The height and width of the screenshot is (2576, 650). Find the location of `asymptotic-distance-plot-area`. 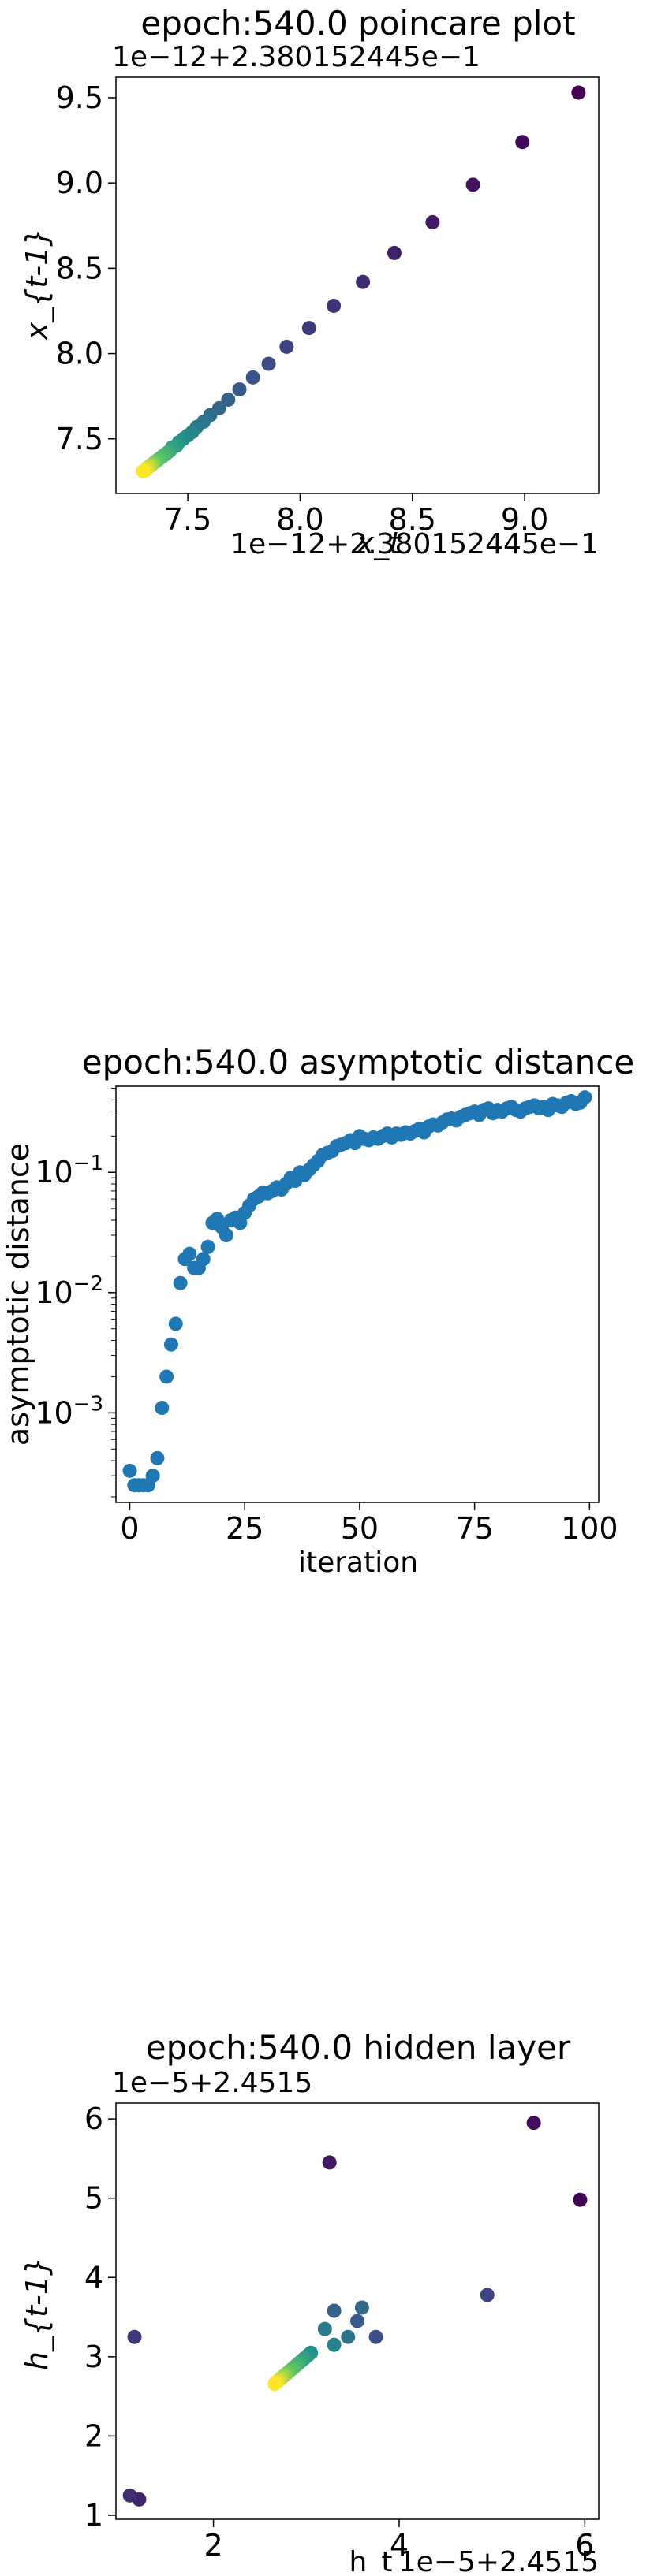

asymptotic-distance-plot-area is located at coordinates (357, 1294).